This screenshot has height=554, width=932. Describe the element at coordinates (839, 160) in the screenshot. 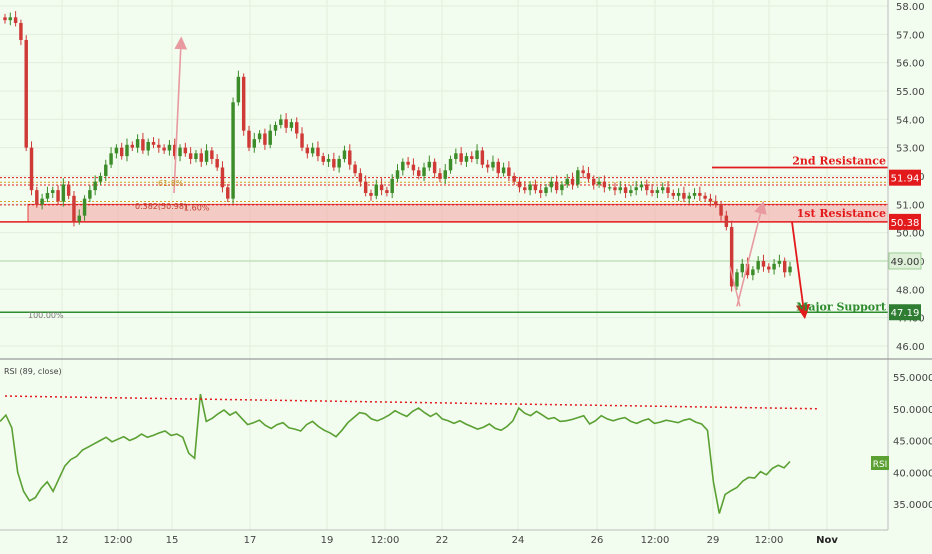

I see `level-label: 2nd Resistance` at that location.